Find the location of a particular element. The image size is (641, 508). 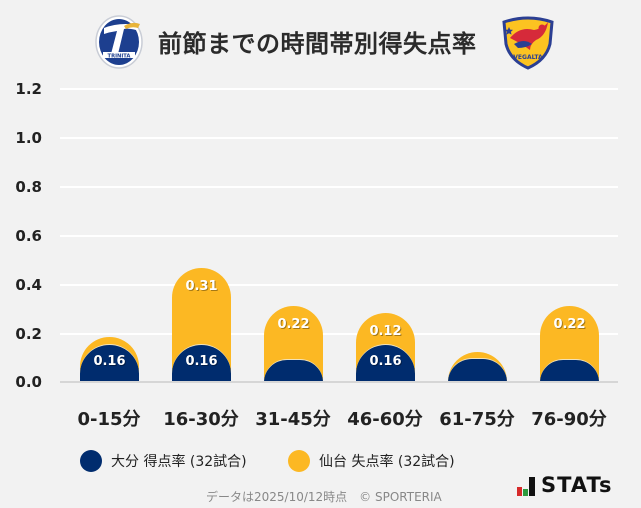

y-tick: 1.2 is located at coordinates (28, 89).